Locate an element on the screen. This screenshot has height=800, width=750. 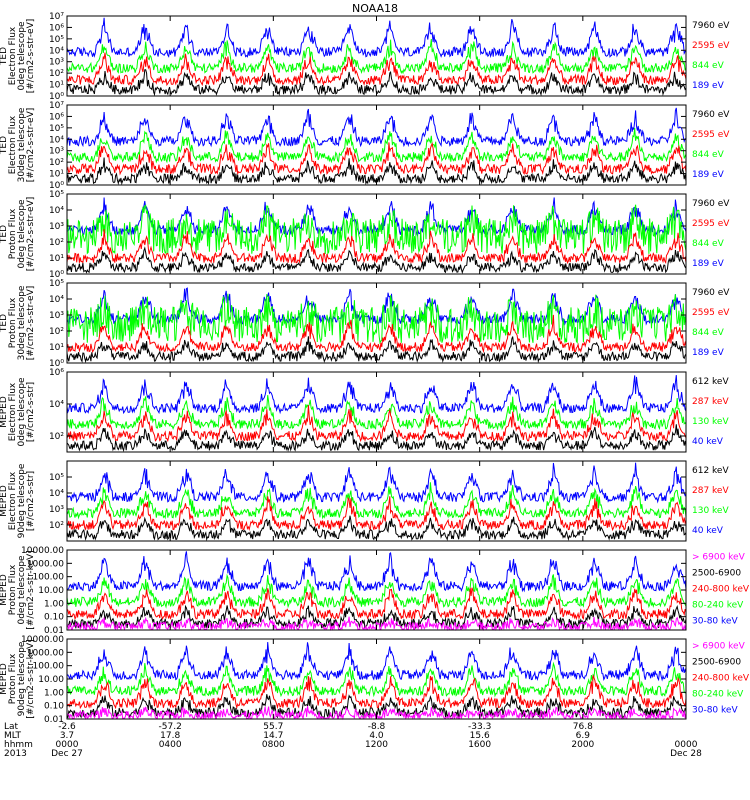
x-tick-hhmm: 0800 is located at coordinates (273, 745).